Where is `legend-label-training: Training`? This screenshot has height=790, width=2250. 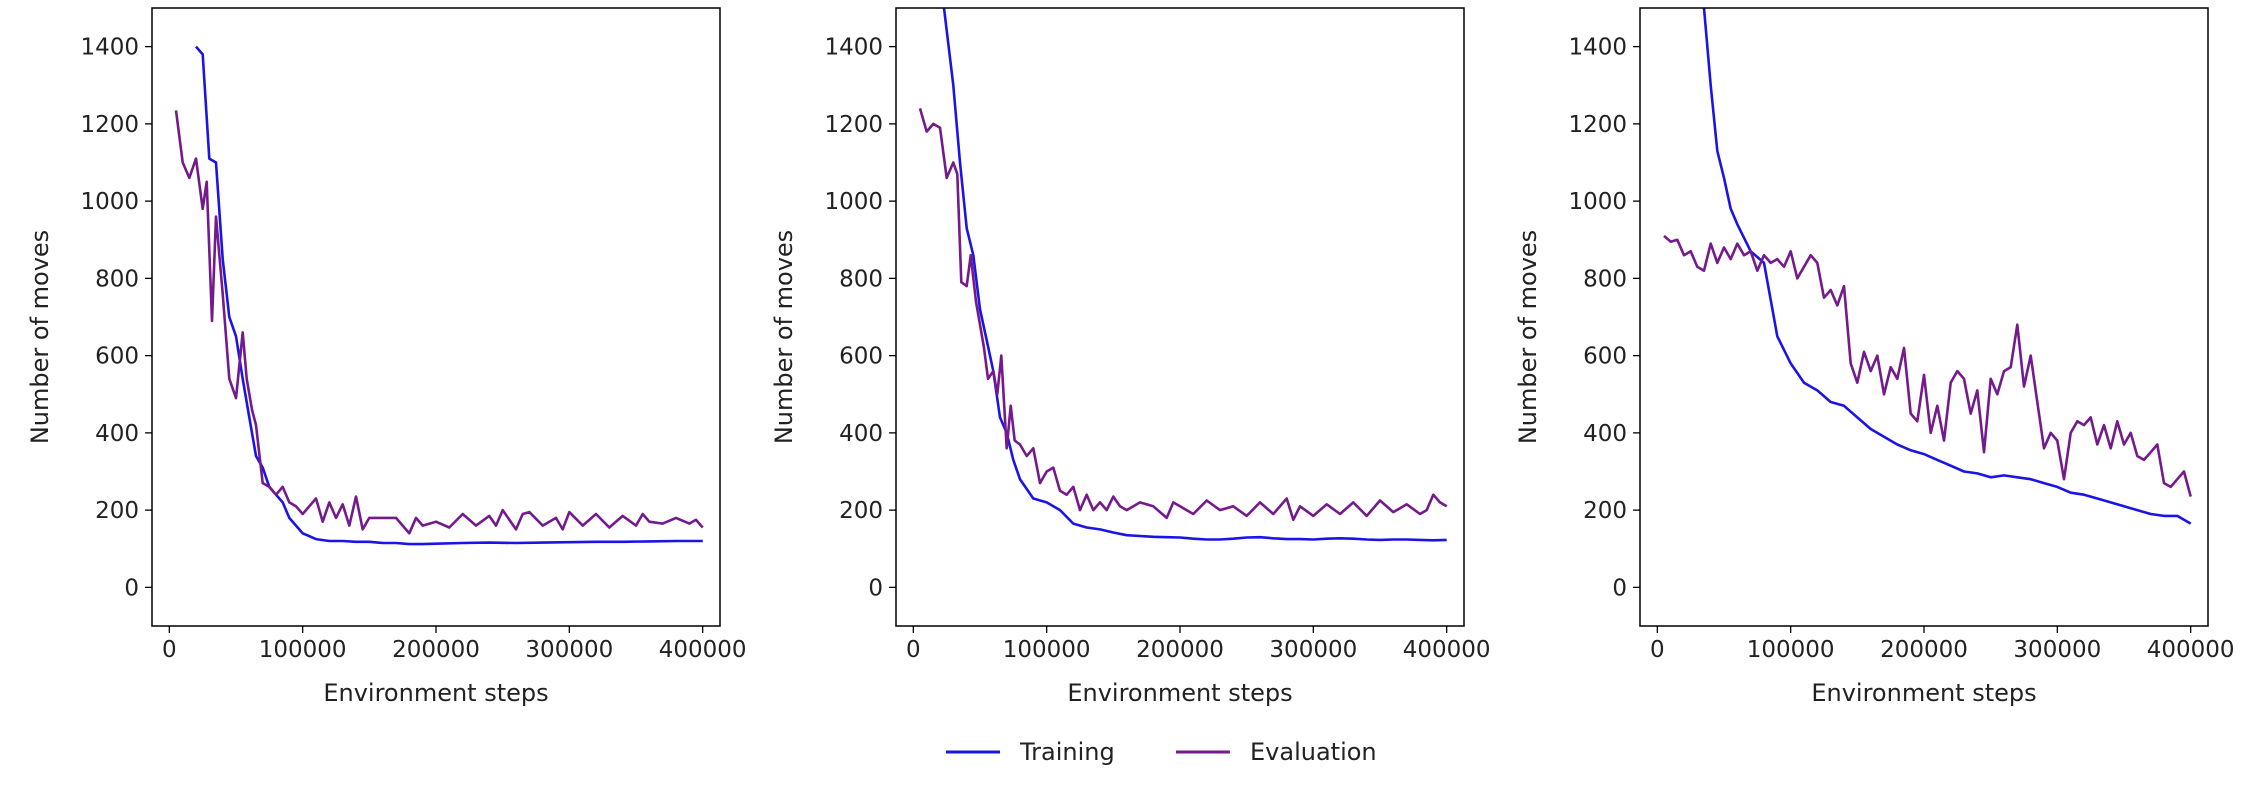
legend-label-training: Training is located at coordinates (1067, 752).